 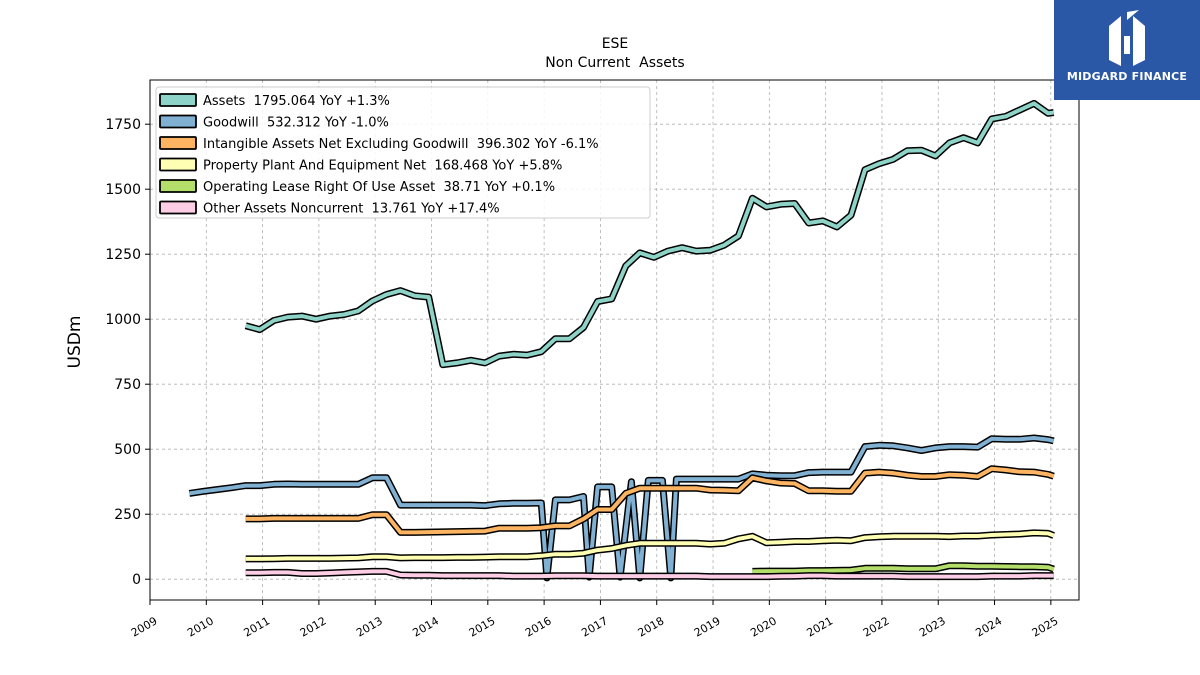 What do you see at coordinates (296, 123) in the screenshot?
I see `legend-label: Goodwill 532.312 YoY -1.0%` at bounding box center [296, 123].